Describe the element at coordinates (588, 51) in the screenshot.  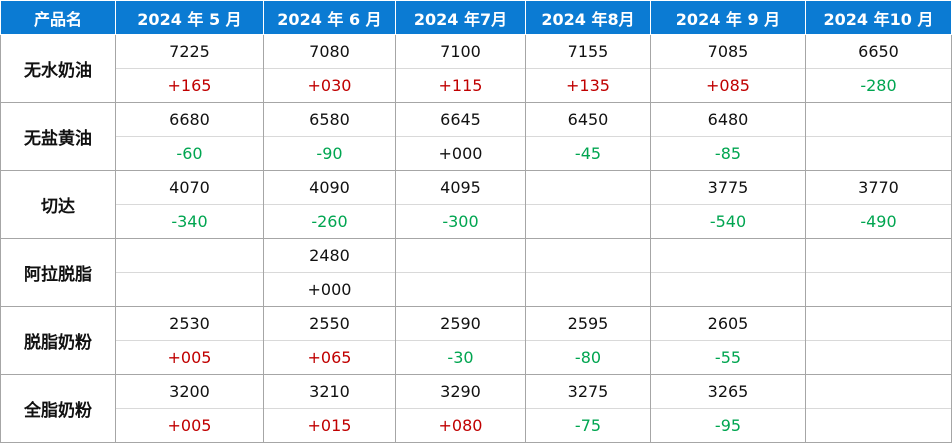
I see `price-cell: 7155` at that location.